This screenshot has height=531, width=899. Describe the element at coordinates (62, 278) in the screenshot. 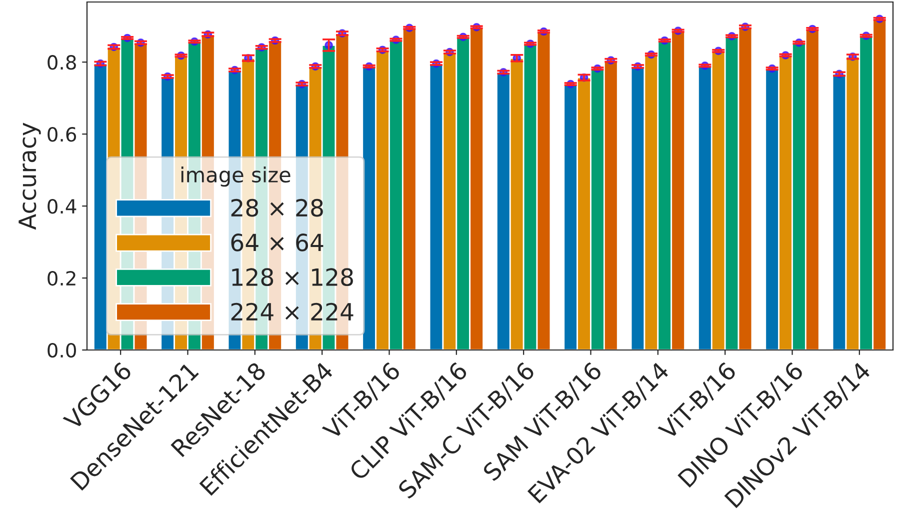

I see `y-tick-label: 0.2` at that location.